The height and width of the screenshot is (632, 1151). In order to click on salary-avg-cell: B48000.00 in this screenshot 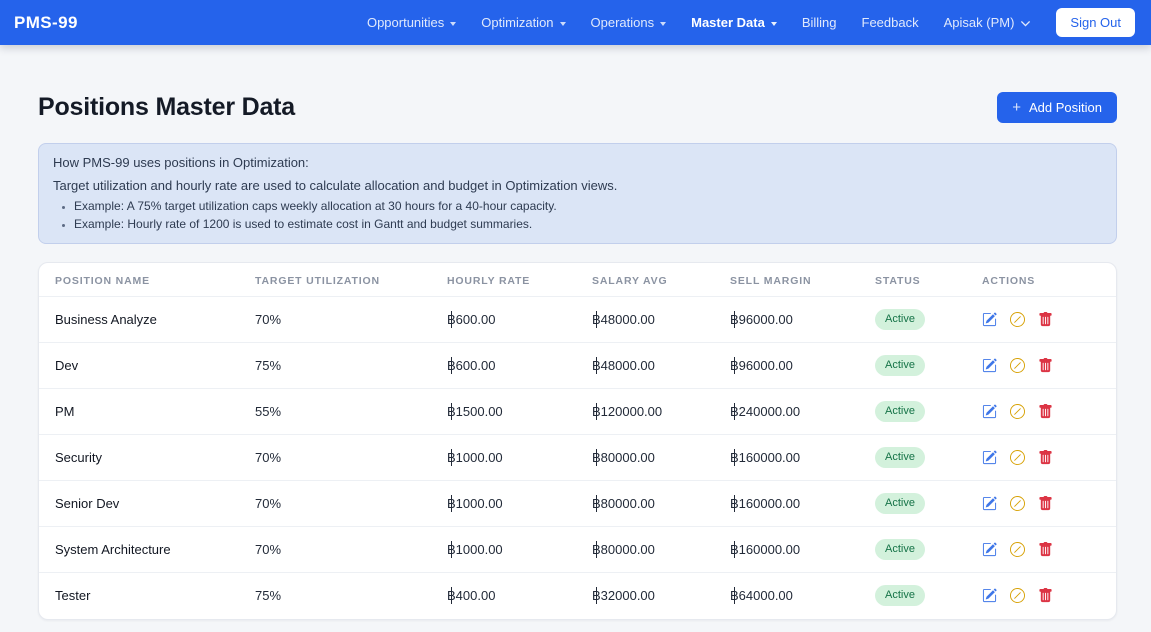, I will do `click(645, 365)`.